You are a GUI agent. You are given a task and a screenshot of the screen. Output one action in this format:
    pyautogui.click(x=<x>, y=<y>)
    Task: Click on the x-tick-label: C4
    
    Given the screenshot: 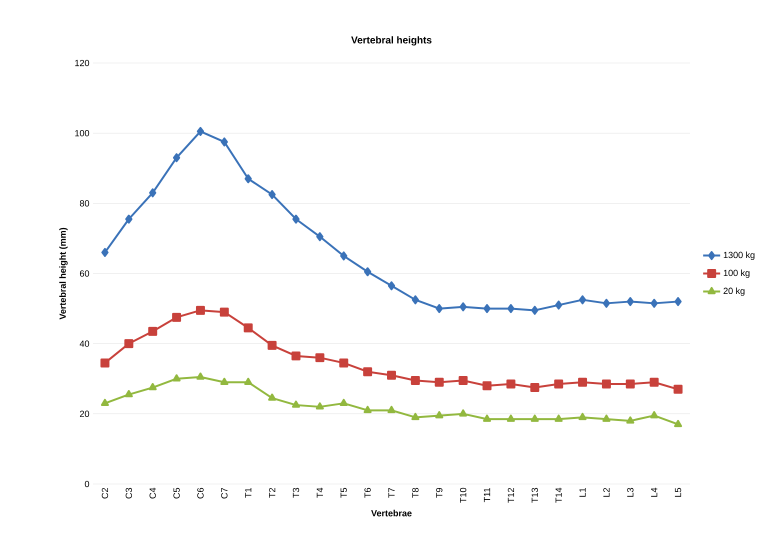 What is the action you would take?
    pyautogui.click(x=153, y=493)
    